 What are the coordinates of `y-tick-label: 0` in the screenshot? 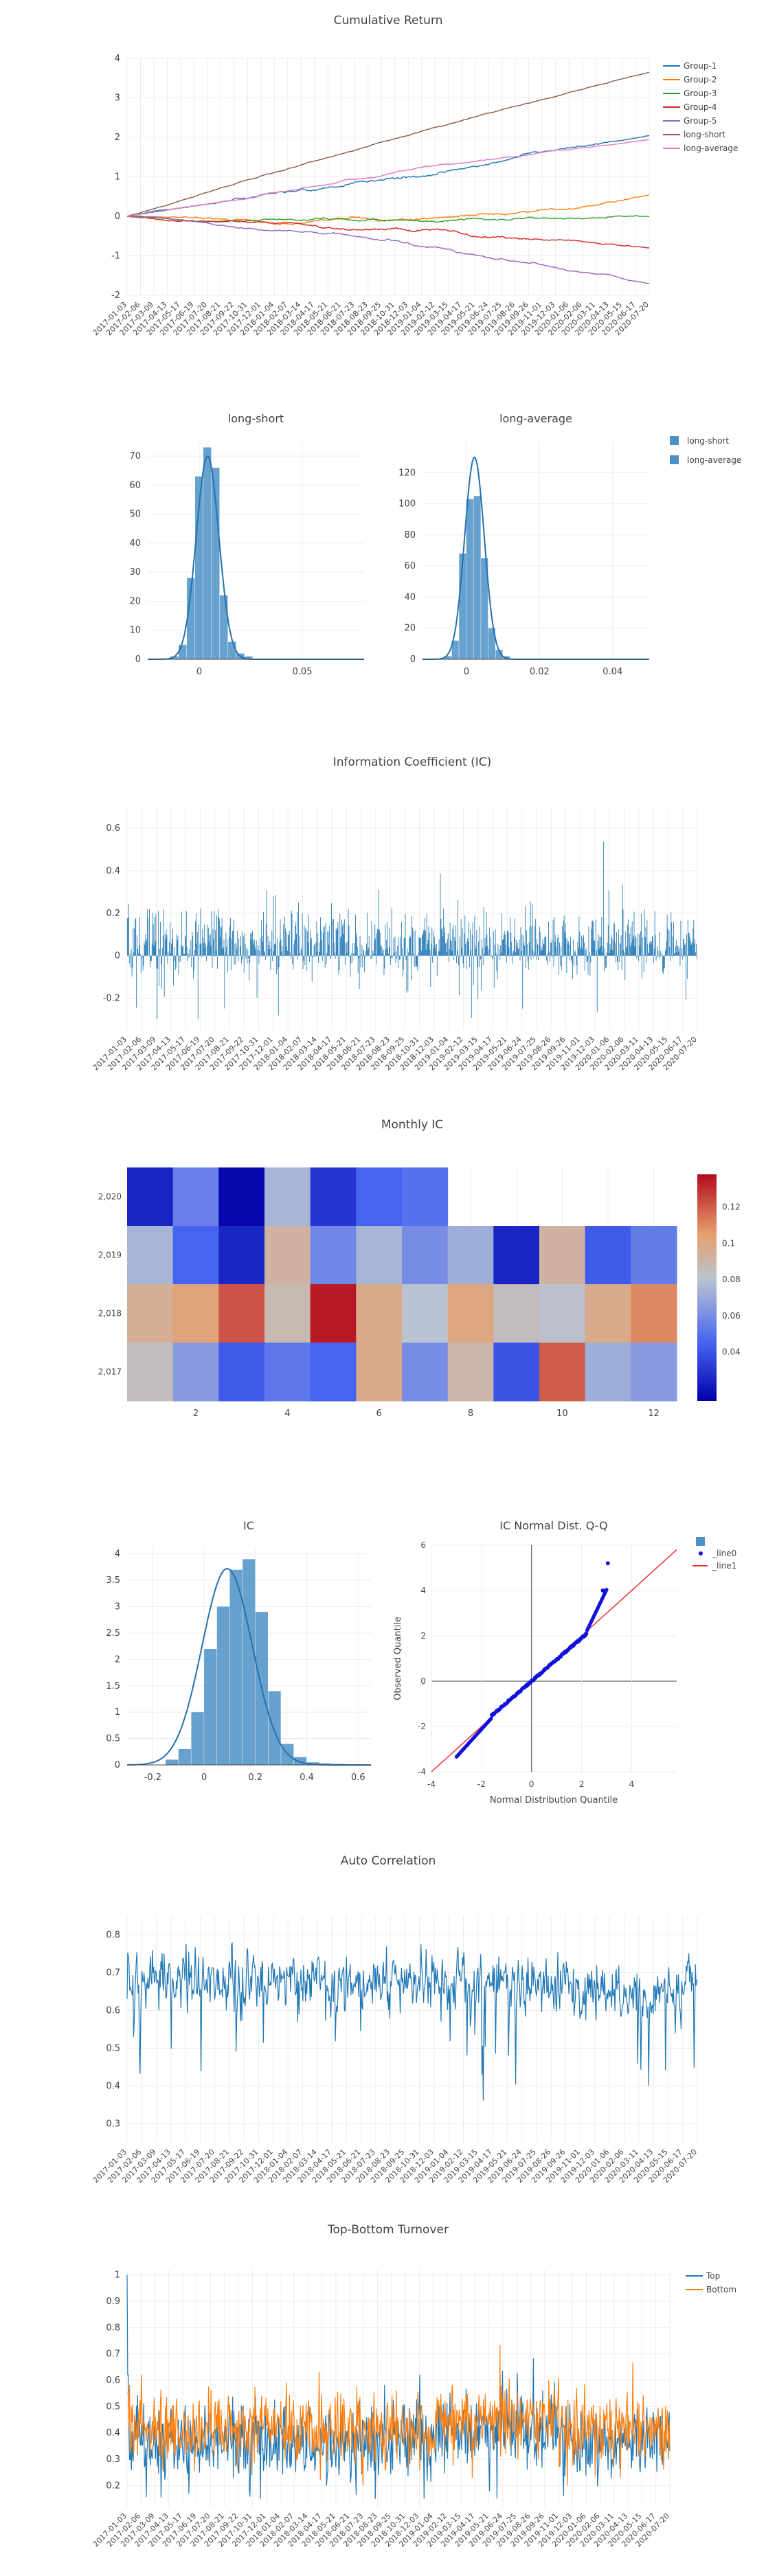 It's located at (117, 956).